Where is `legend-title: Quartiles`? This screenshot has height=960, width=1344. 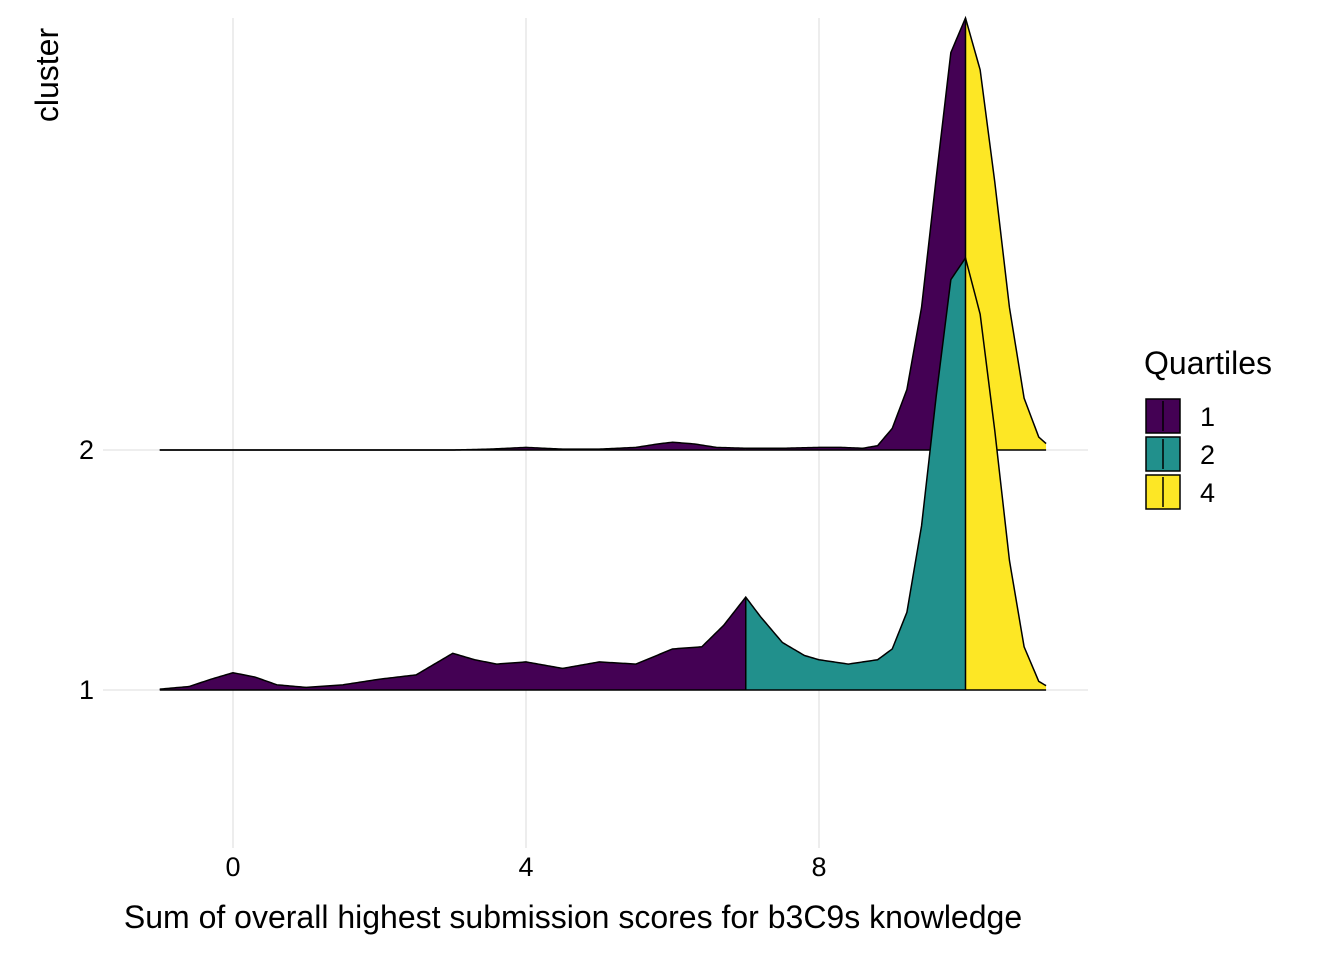 legend-title: Quartiles is located at coordinates (1208, 363).